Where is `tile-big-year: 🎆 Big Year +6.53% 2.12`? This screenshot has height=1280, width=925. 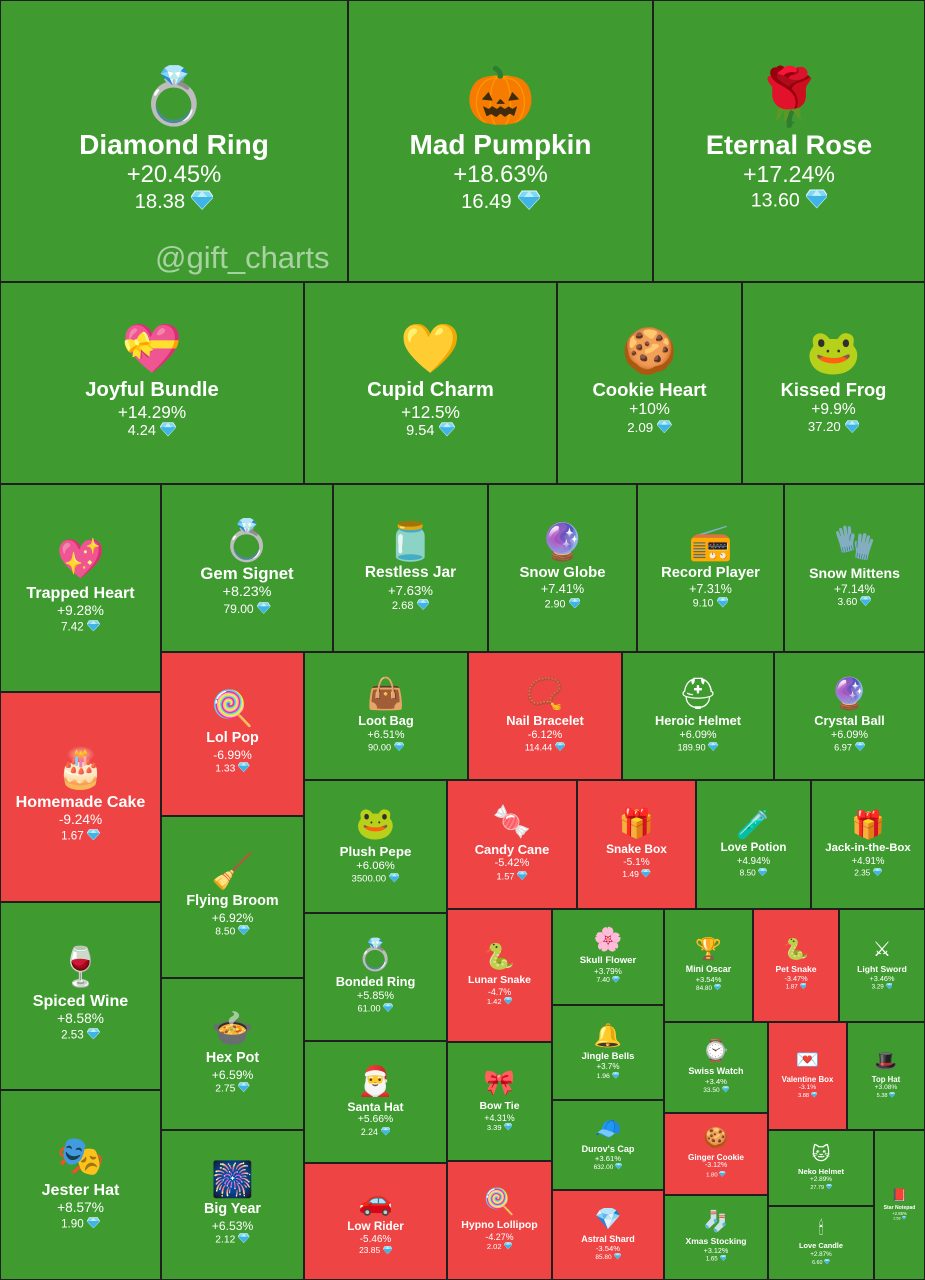
tile-big-year: 🎆 Big Year +6.53% 2.12 is located at coordinates (232, 1205).